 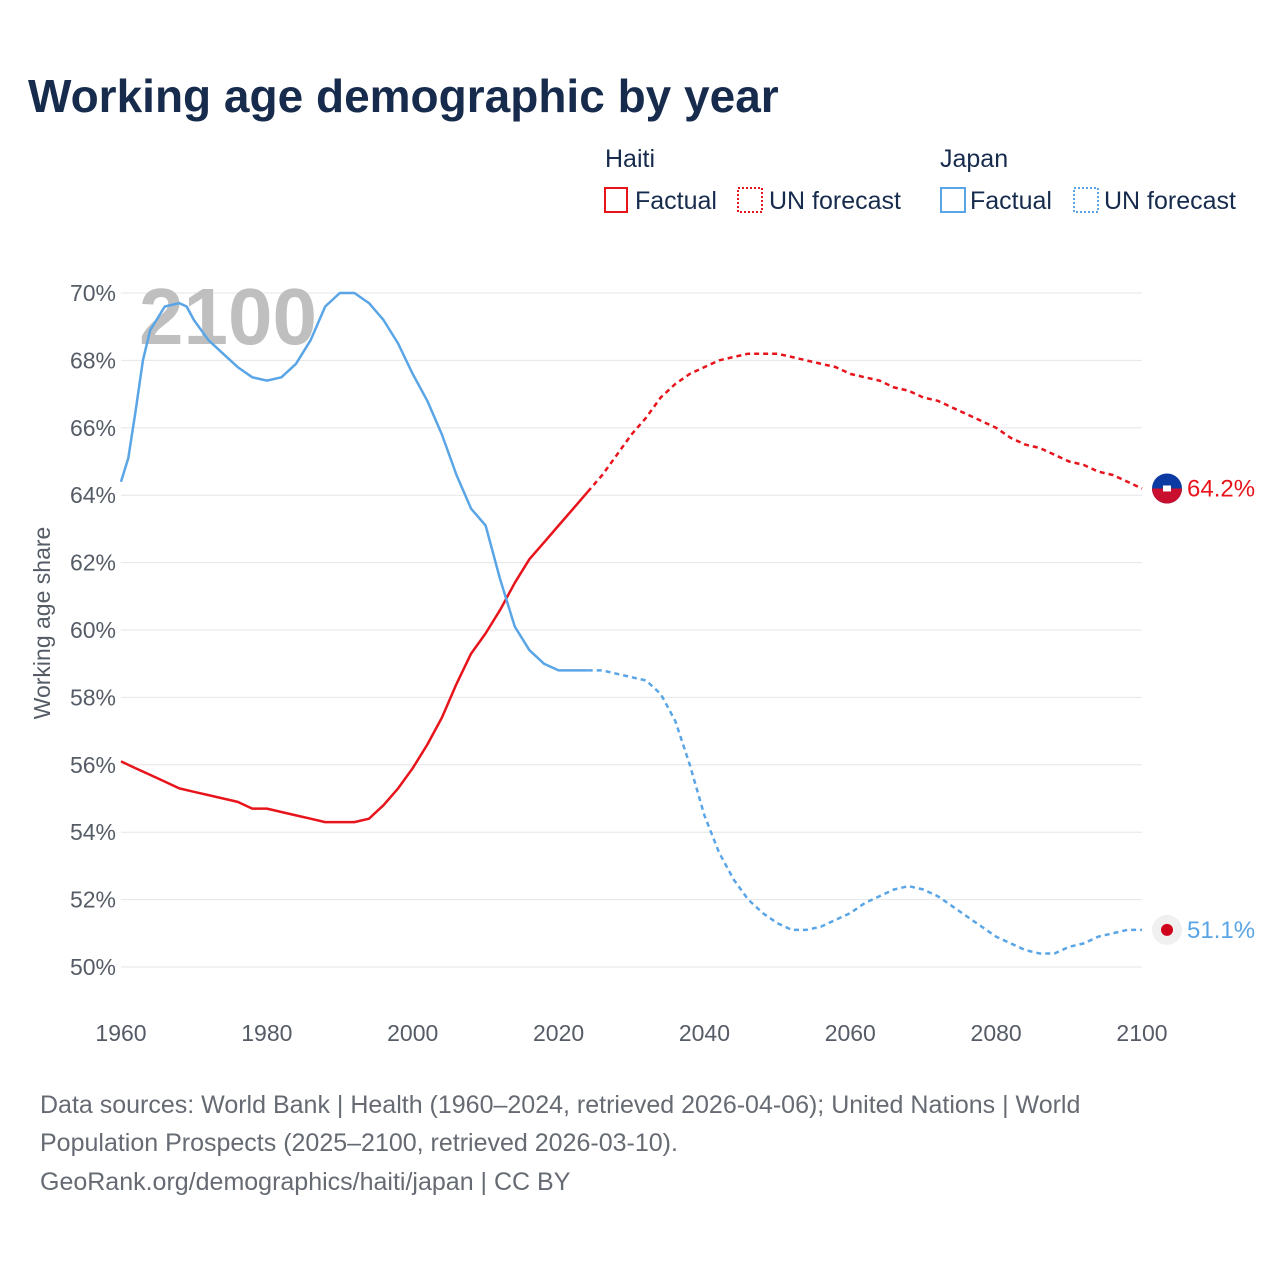 I want to click on legend-swatch-japan-forecast, so click(x=1086, y=200).